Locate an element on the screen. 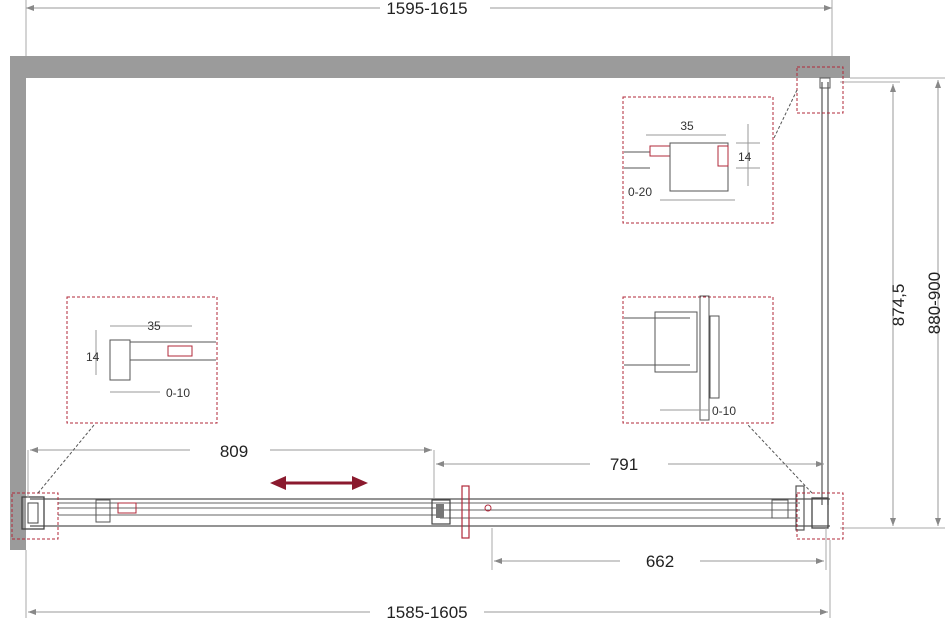  total-depth-label: 880-900 is located at coordinates (934, 303).